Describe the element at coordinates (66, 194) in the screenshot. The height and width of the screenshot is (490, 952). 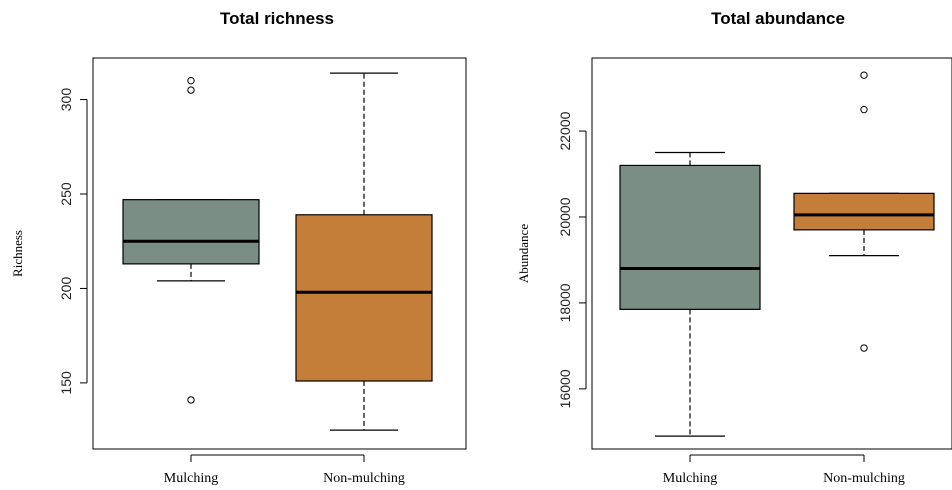
I see `y-tick-label: 250` at that location.